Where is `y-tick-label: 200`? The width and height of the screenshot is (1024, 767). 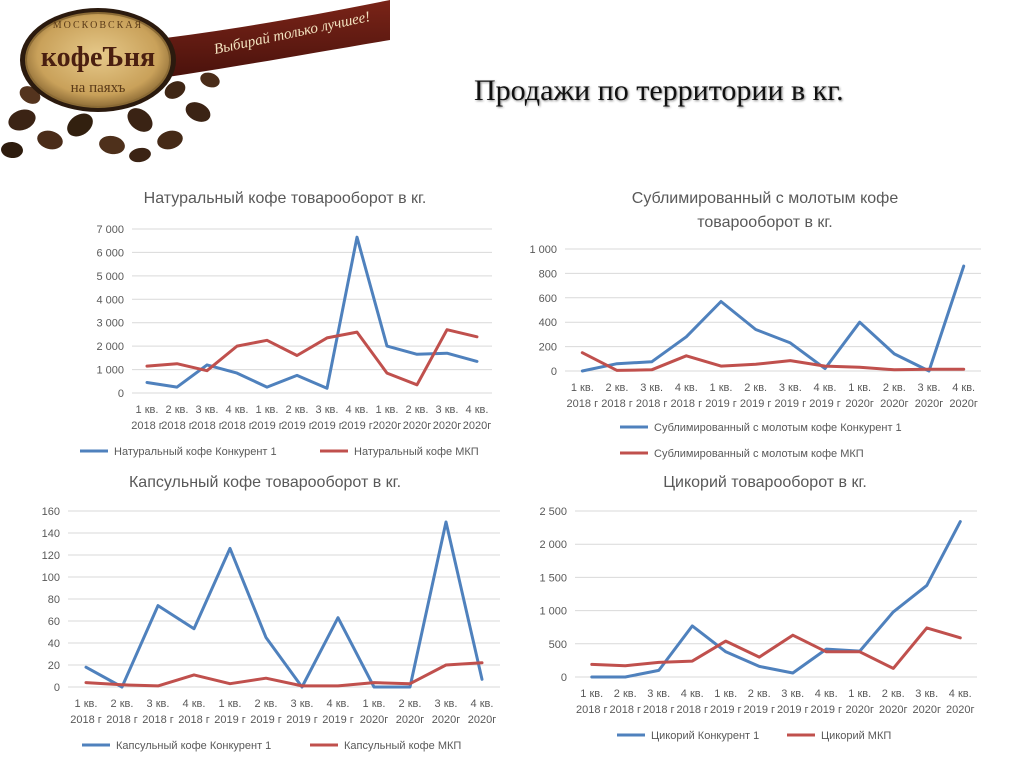 y-tick-label: 200 is located at coordinates (548, 348).